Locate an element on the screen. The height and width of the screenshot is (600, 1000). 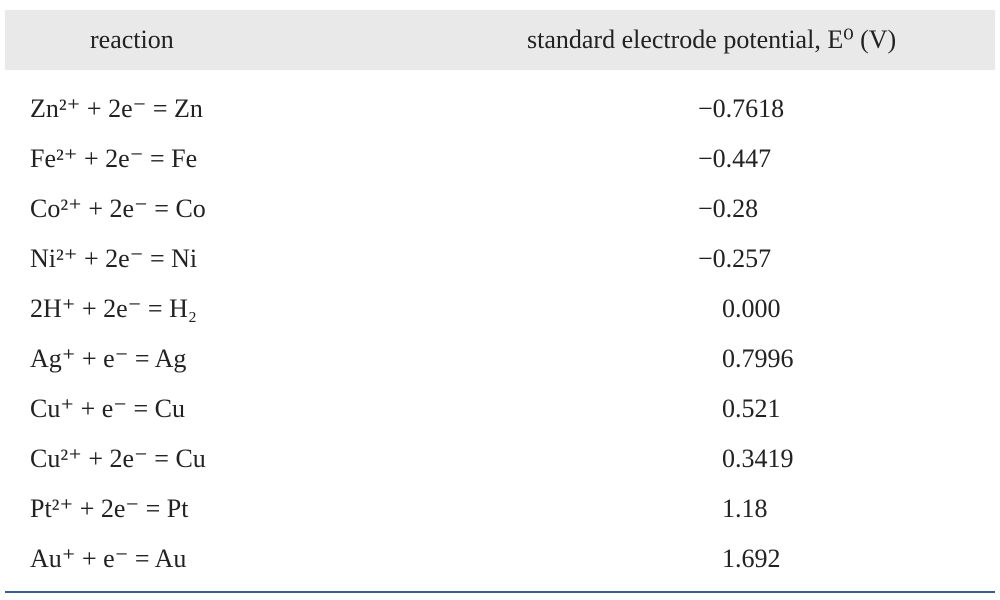
header-cell: reaction is located at coordinates (132, 39).